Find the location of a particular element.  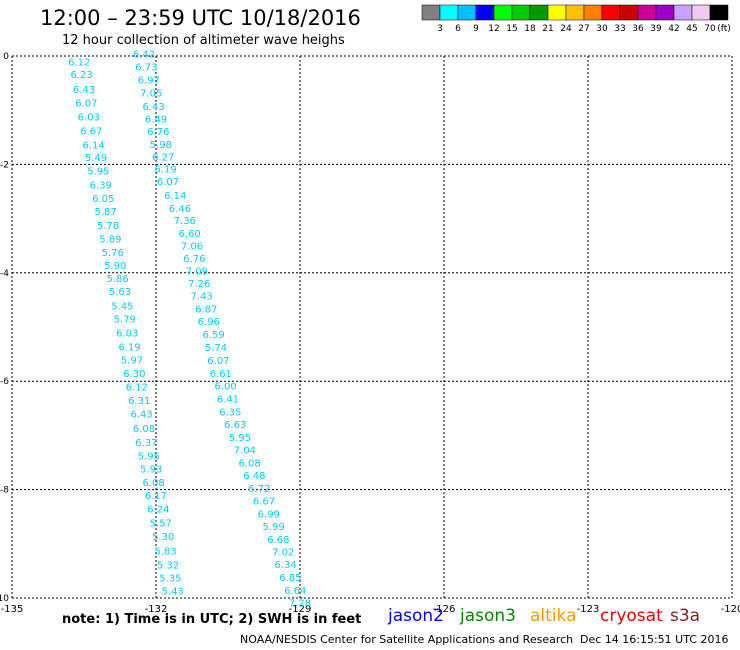

colorbar-label: 42 is located at coordinates (673, 29).